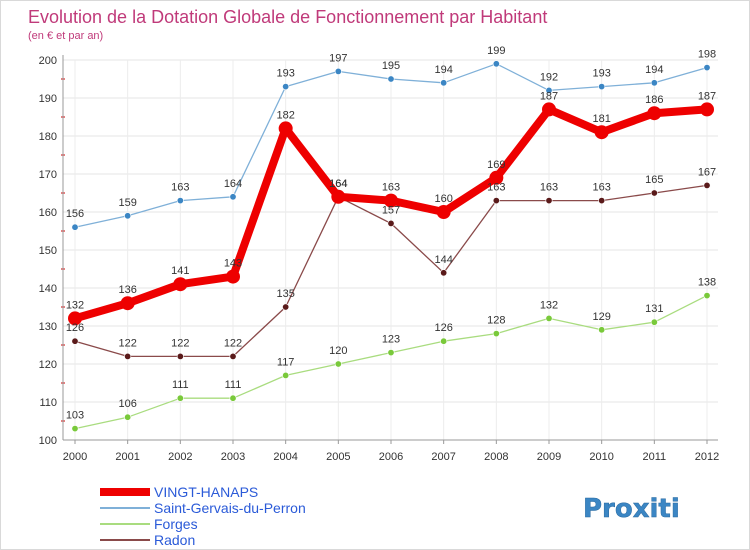  What do you see at coordinates (285, 294) in the screenshot?
I see `data-label: 135` at bounding box center [285, 294].